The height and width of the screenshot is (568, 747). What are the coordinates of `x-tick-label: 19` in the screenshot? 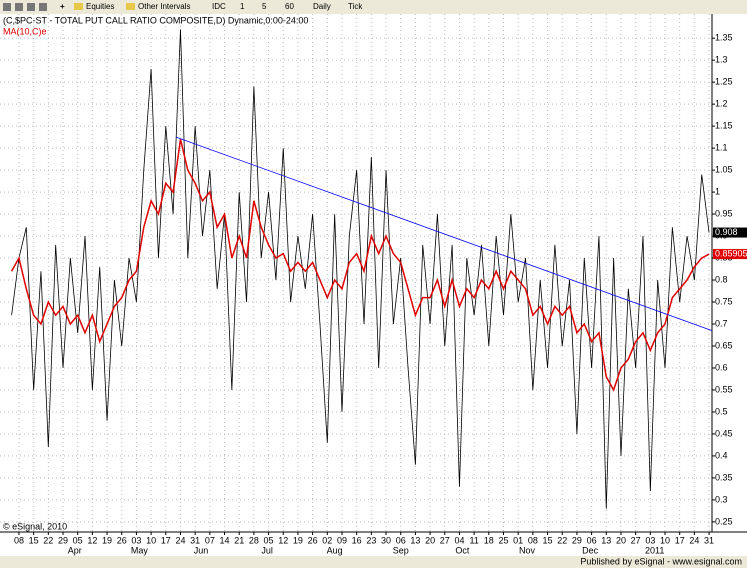 It's located at (107, 540).